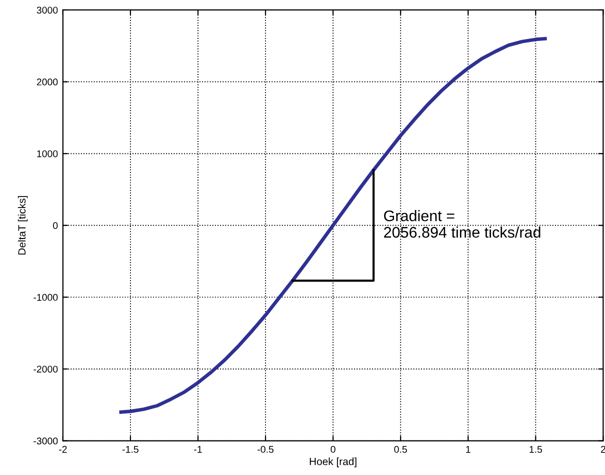 The width and height of the screenshot is (605, 475). Describe the element at coordinates (47, 82) in the screenshot. I see `y-tick-label: 2000` at that location.